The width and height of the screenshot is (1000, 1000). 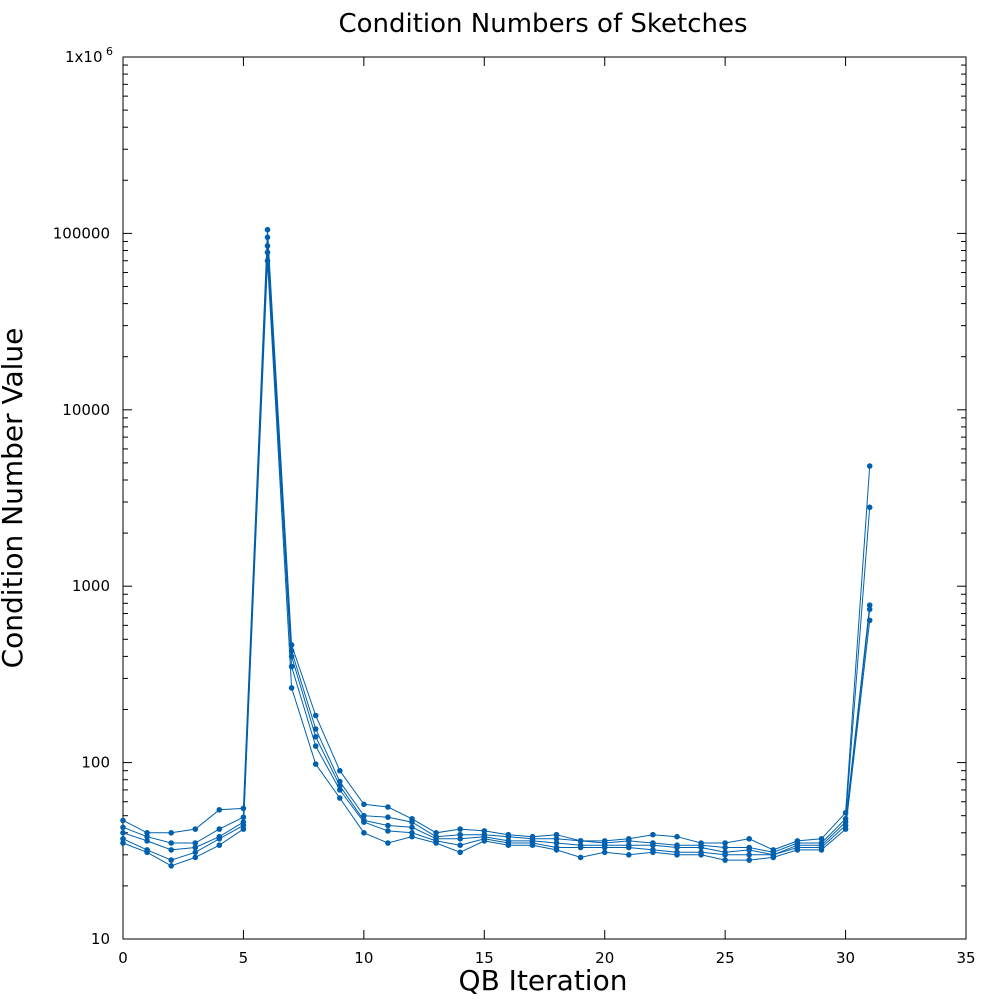 What do you see at coordinates (604, 958) in the screenshot?
I see `x-tick-label: 20` at bounding box center [604, 958].